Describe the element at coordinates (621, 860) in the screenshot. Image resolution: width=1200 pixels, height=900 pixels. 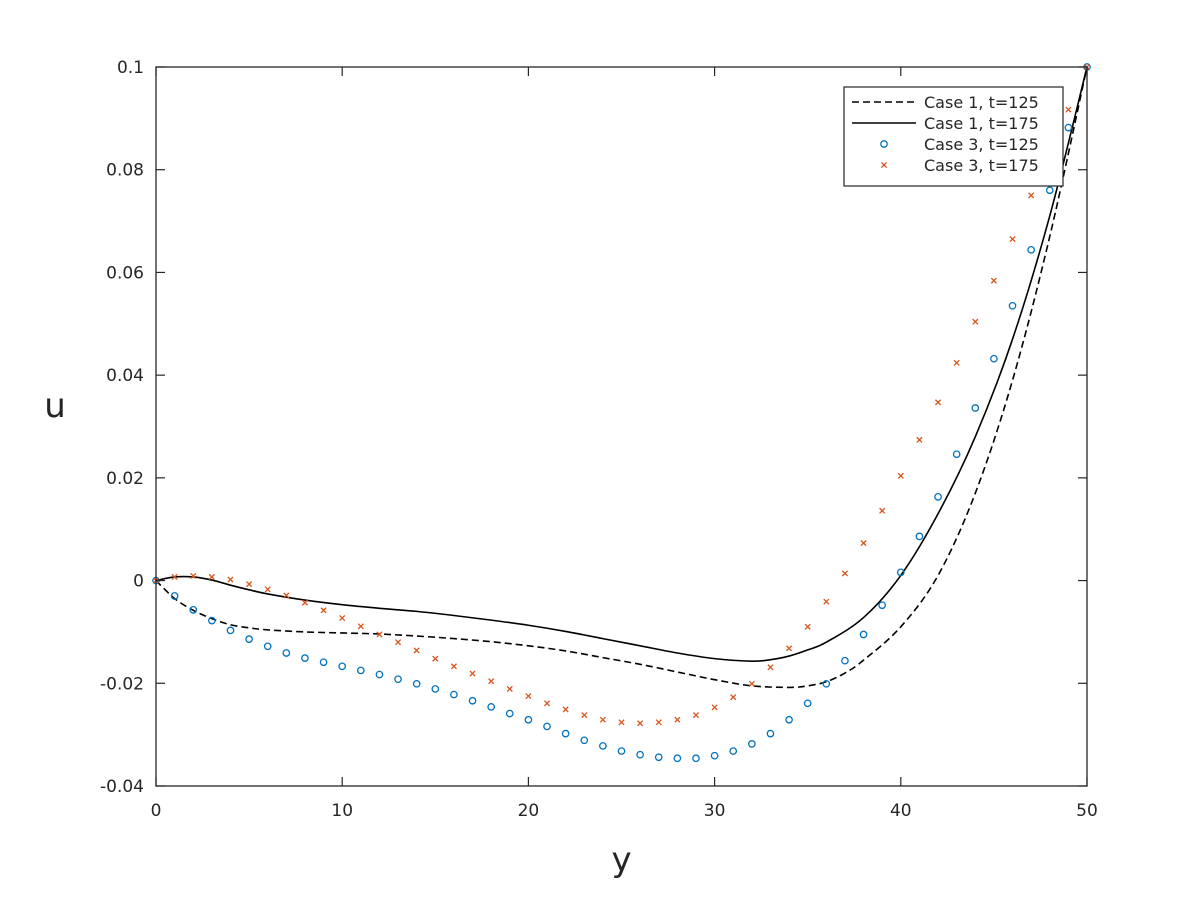
I see `x-axis-title: y` at that location.